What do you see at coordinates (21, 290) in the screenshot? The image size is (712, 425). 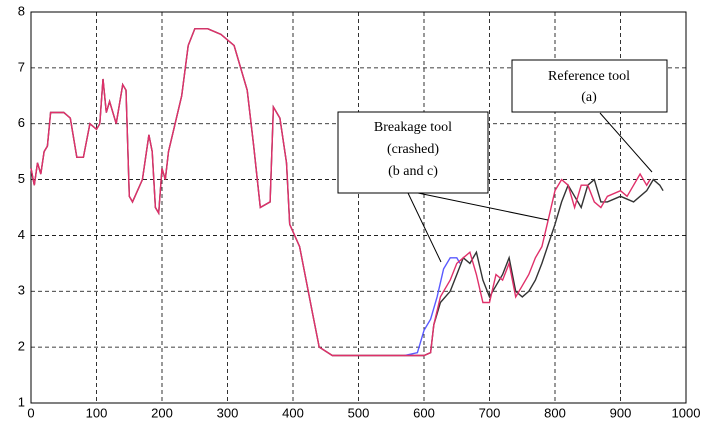 I see `y-tick-label: 3` at bounding box center [21, 290].